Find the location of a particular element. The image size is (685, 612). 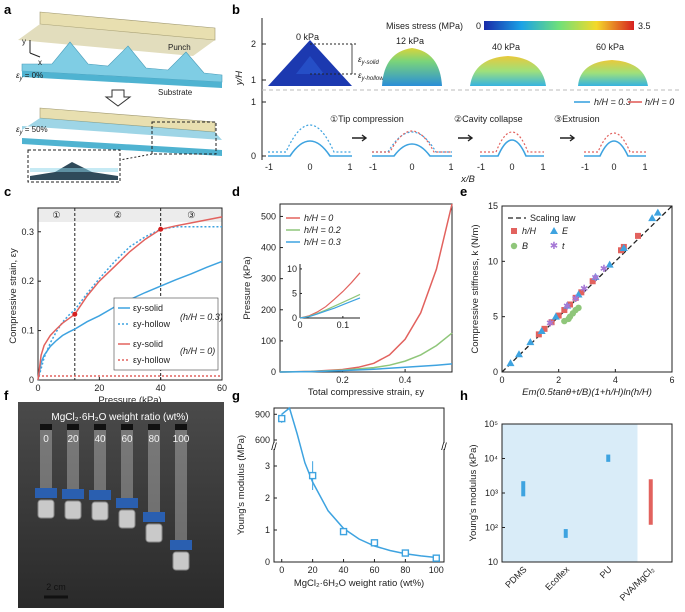

h-ytick-label: 10⁴ is located at coordinates (491, 459).